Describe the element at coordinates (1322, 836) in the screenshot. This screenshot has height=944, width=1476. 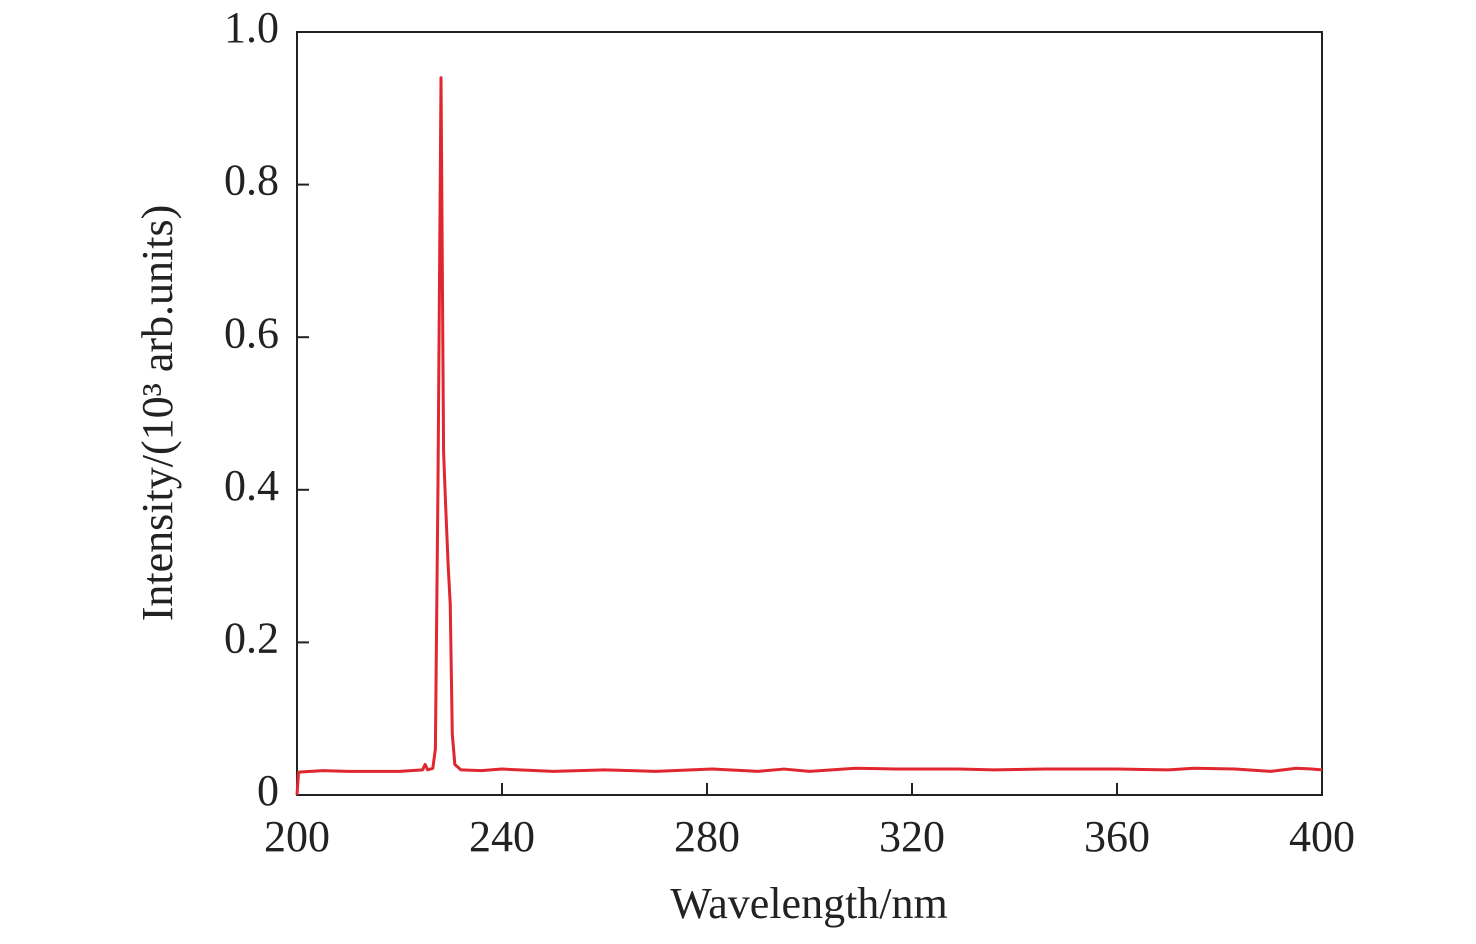
I see `x-tick-label: 400` at that location.